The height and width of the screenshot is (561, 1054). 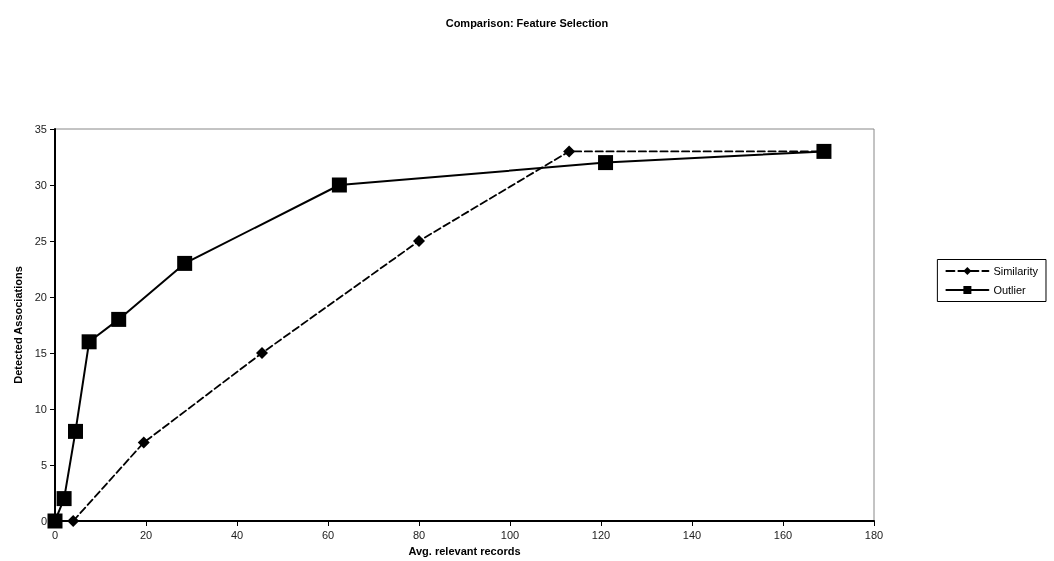 I want to click on x-axis-title: Avg. relevant records, so click(x=464, y=550).